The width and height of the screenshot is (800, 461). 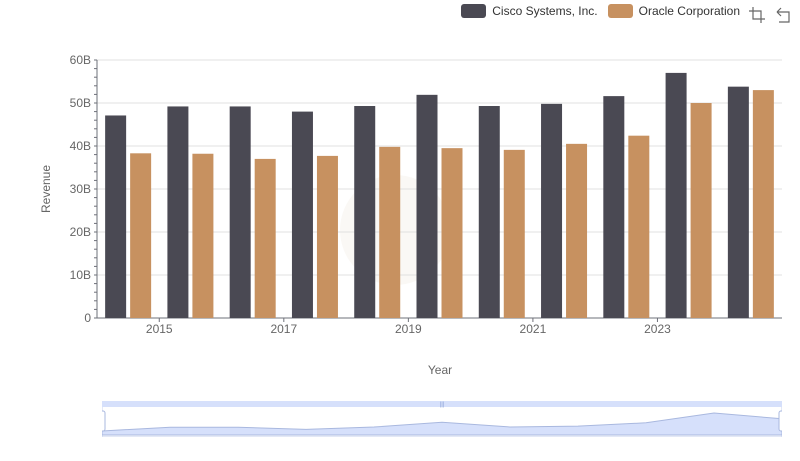 What do you see at coordinates (302, 214) in the screenshot?
I see `bar-cisco-2017` at bounding box center [302, 214].